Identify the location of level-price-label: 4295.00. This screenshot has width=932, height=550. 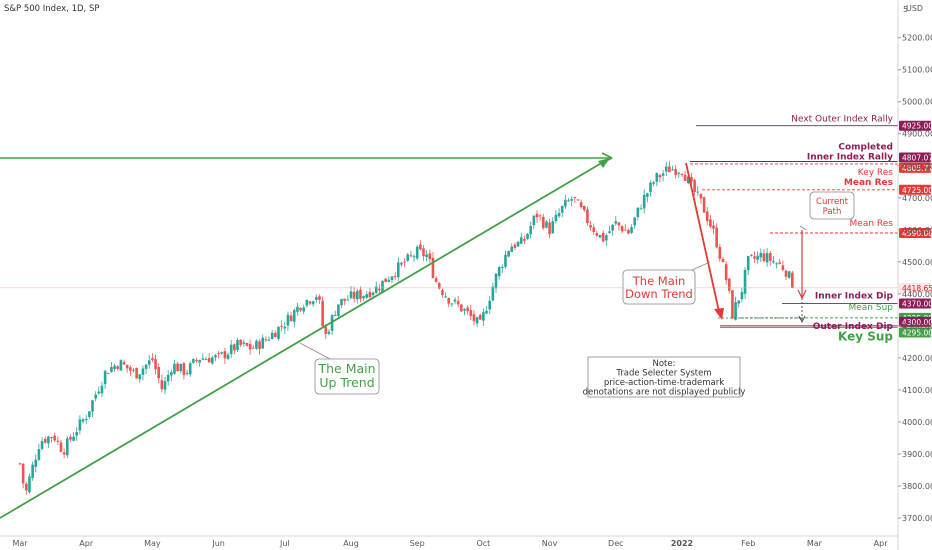
(917, 332).